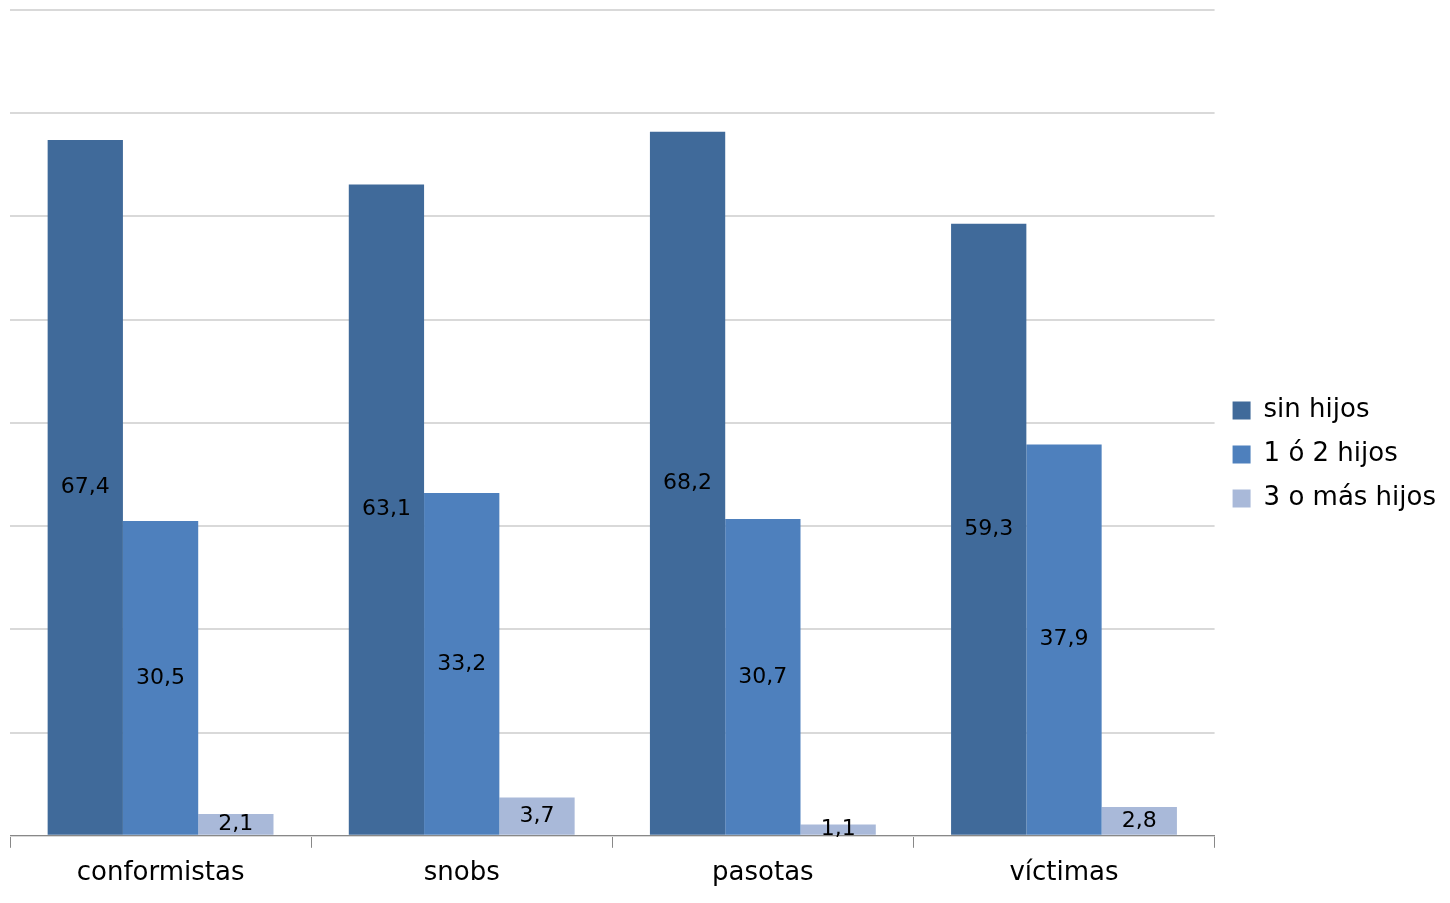  I want to click on x-tick-label: víctimas, so click(1064, 871).